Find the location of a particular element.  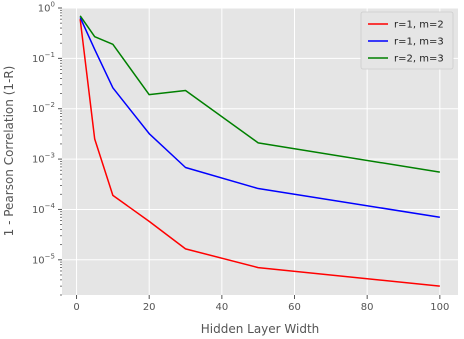

legend-box is located at coordinates (407, 40).